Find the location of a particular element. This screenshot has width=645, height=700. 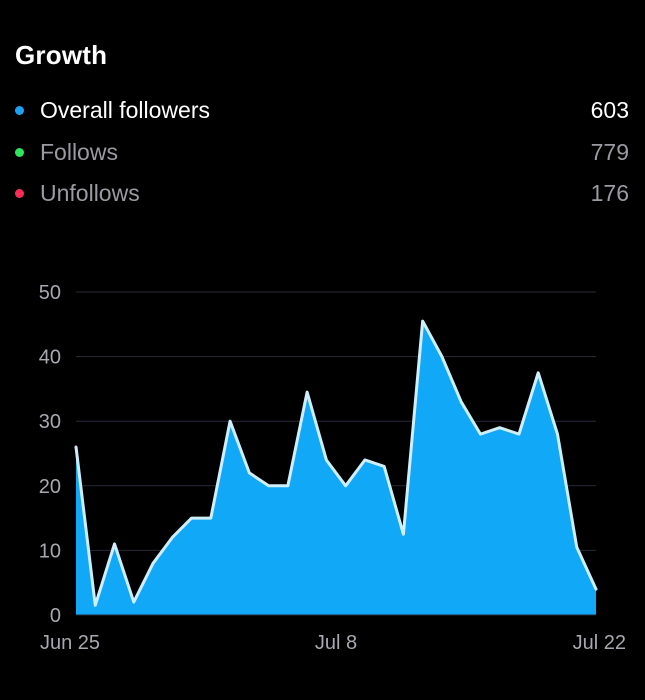

y-tick-label: 50 is located at coordinates (50, 293).